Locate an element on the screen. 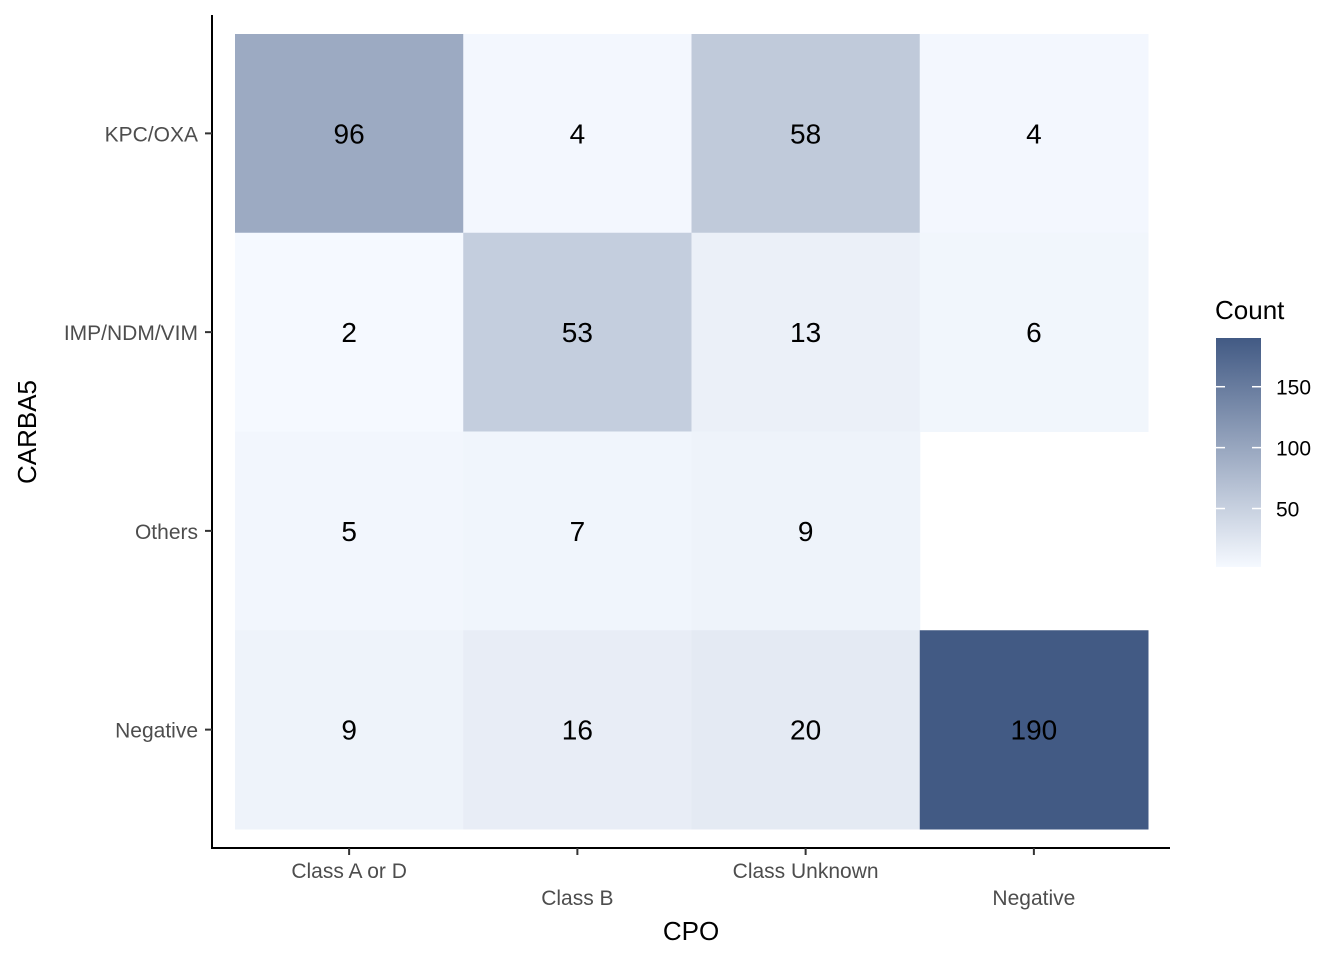 The image size is (1344, 965). cell-value-label: 5 is located at coordinates (349, 531).